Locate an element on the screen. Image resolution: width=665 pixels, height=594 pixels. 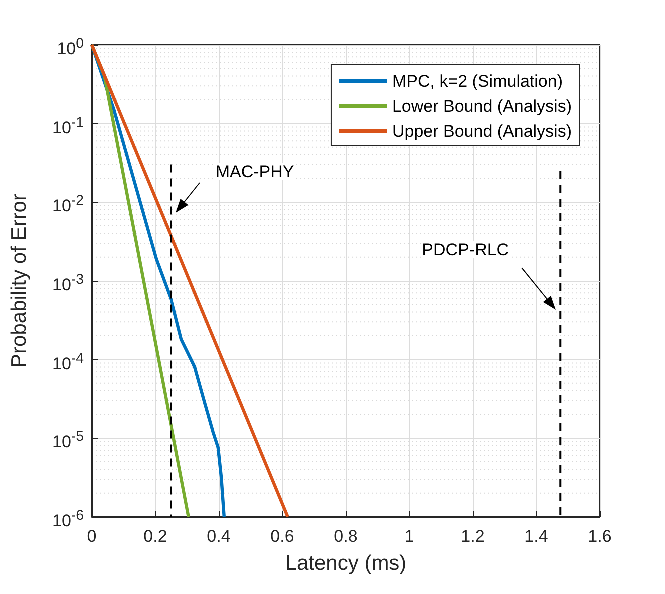
y-tick-label: 10$^{-5}$ is located at coordinates (68, 440).